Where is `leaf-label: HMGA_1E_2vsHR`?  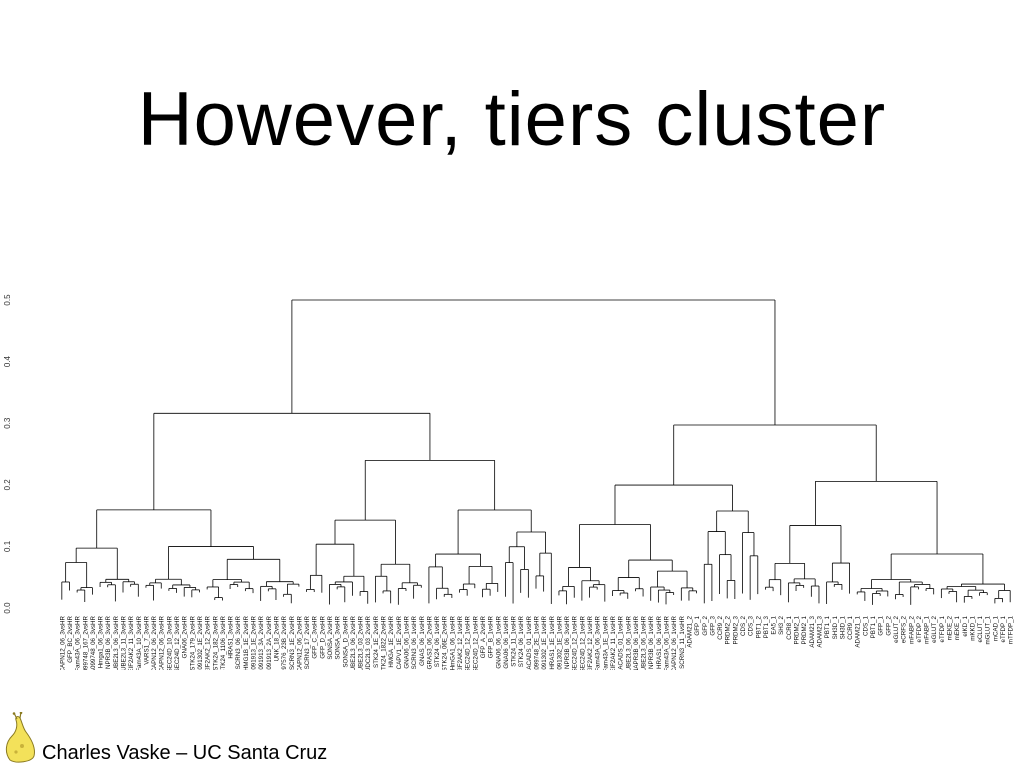
leaf-label: HMGA_1E_2vsHR is located at coordinates (391, 641).